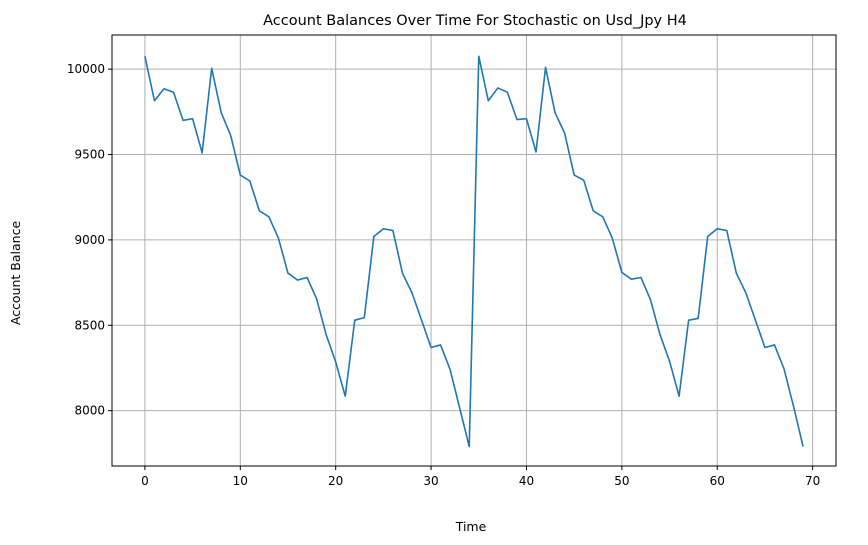  Describe the element at coordinates (240, 481) in the screenshot. I see `x-tick-label: 10` at that location.